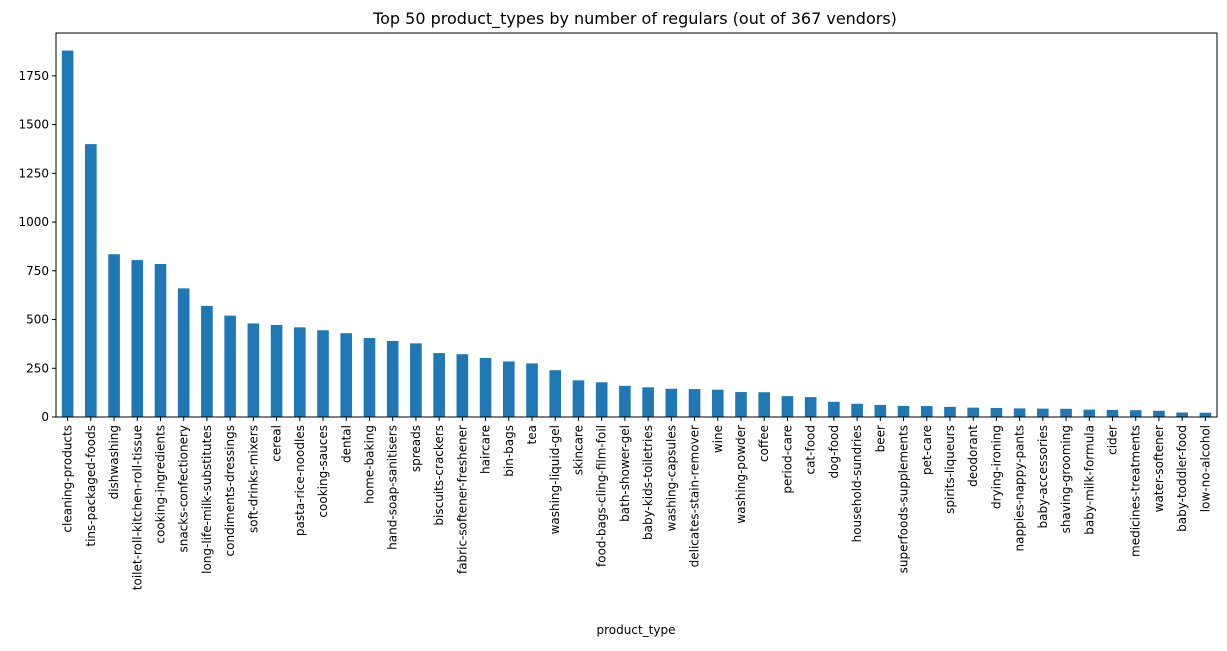  I want to click on x-tick-label: medicines-treatments, so click(1136, 491).